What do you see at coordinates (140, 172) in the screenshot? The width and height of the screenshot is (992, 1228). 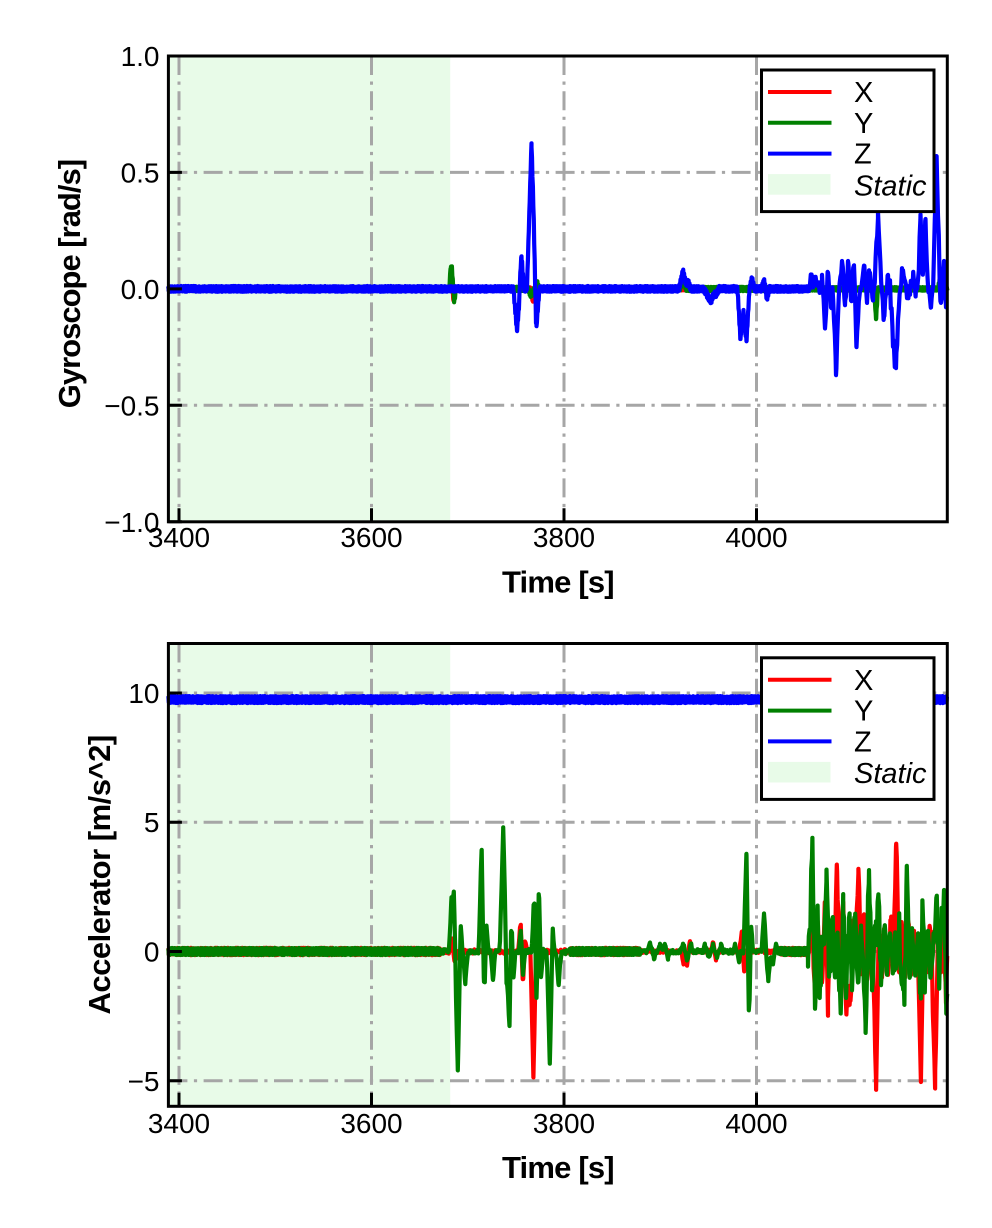 I see `svg-text: 0.5` at bounding box center [140, 172].